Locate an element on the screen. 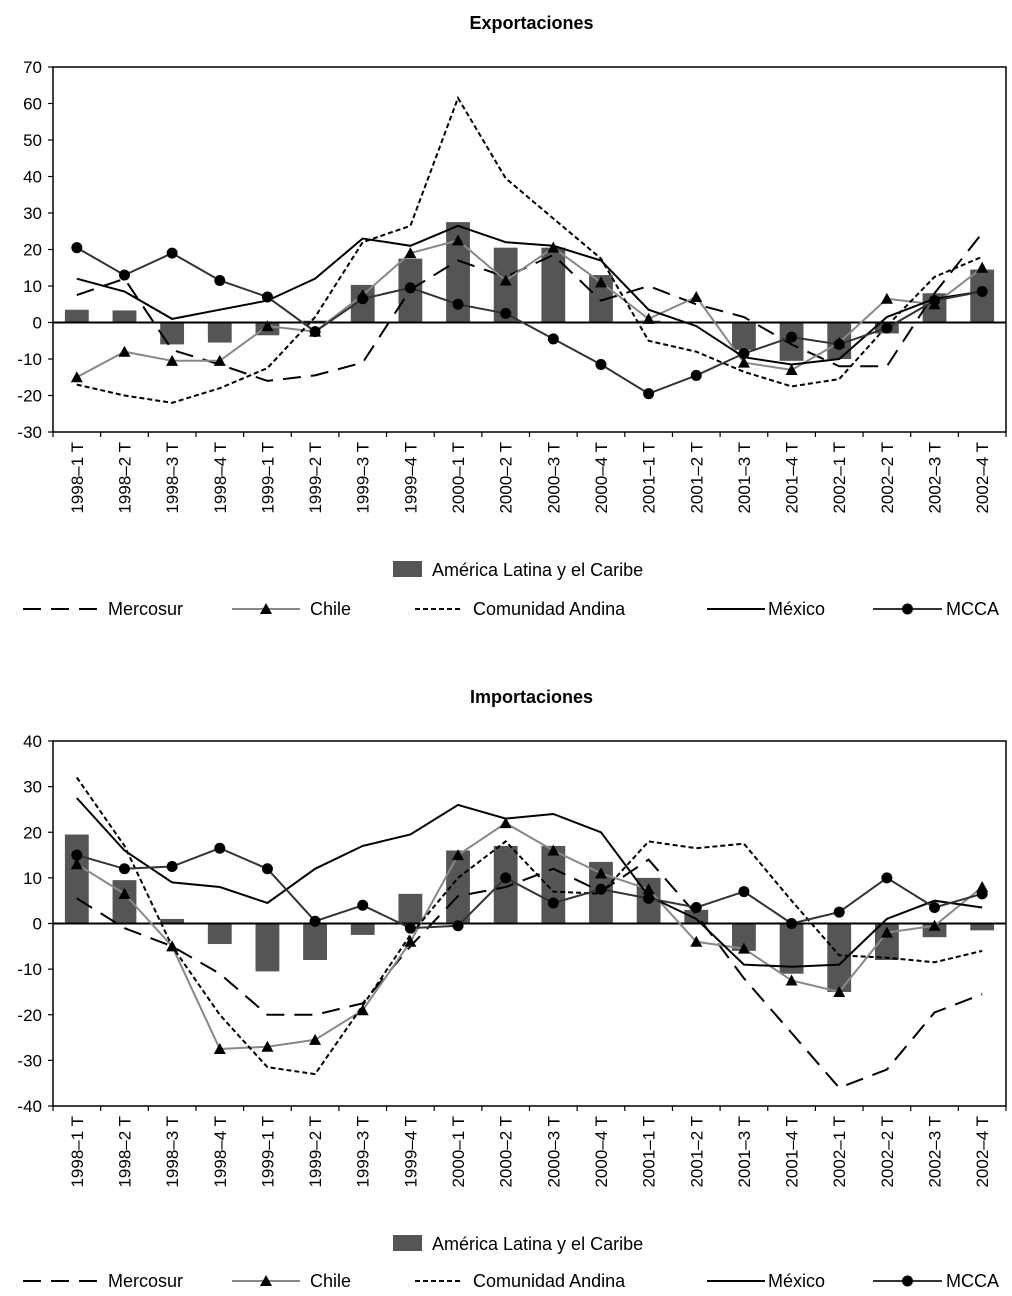 This screenshot has width=1012, height=1296. series-line-m-xico is located at coordinates (529, 882).